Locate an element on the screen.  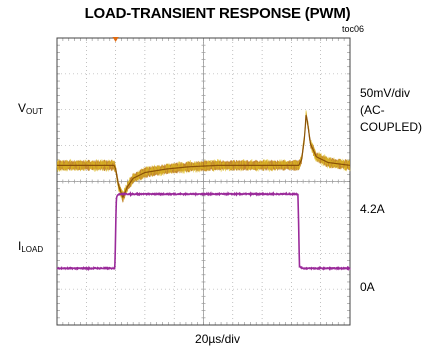
vout-scale-line-1: 50mV/div is located at coordinates (385, 93).